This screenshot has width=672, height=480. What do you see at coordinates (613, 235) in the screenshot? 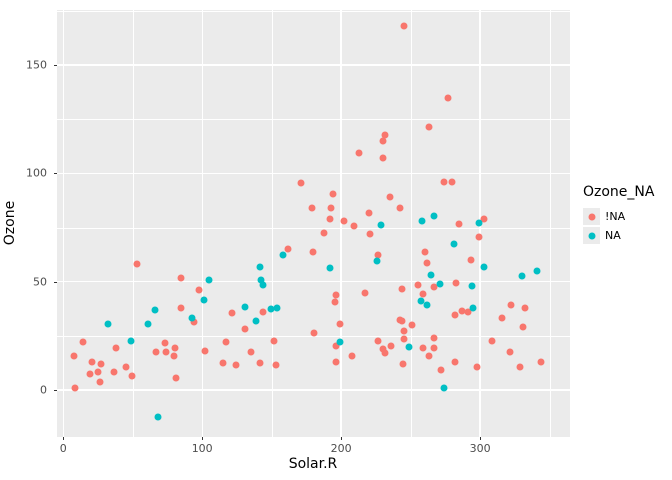
I see `legend-item-label: NA` at bounding box center [613, 235].